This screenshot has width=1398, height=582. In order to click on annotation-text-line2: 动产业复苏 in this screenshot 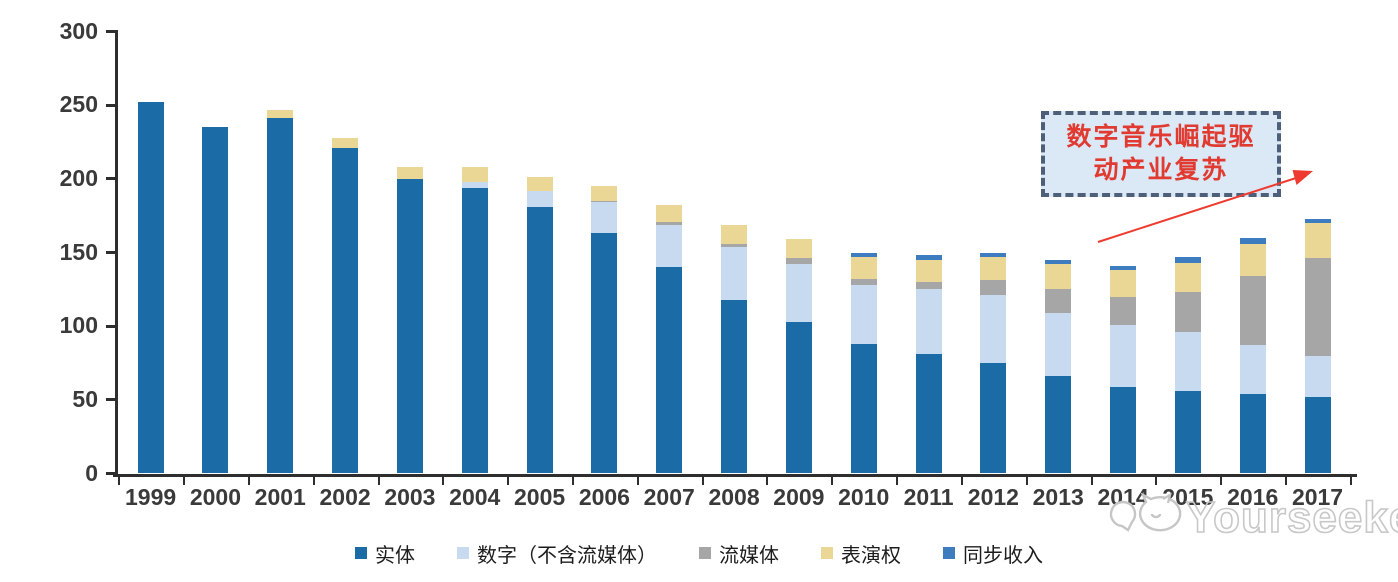, I will do `click(1161, 170)`.